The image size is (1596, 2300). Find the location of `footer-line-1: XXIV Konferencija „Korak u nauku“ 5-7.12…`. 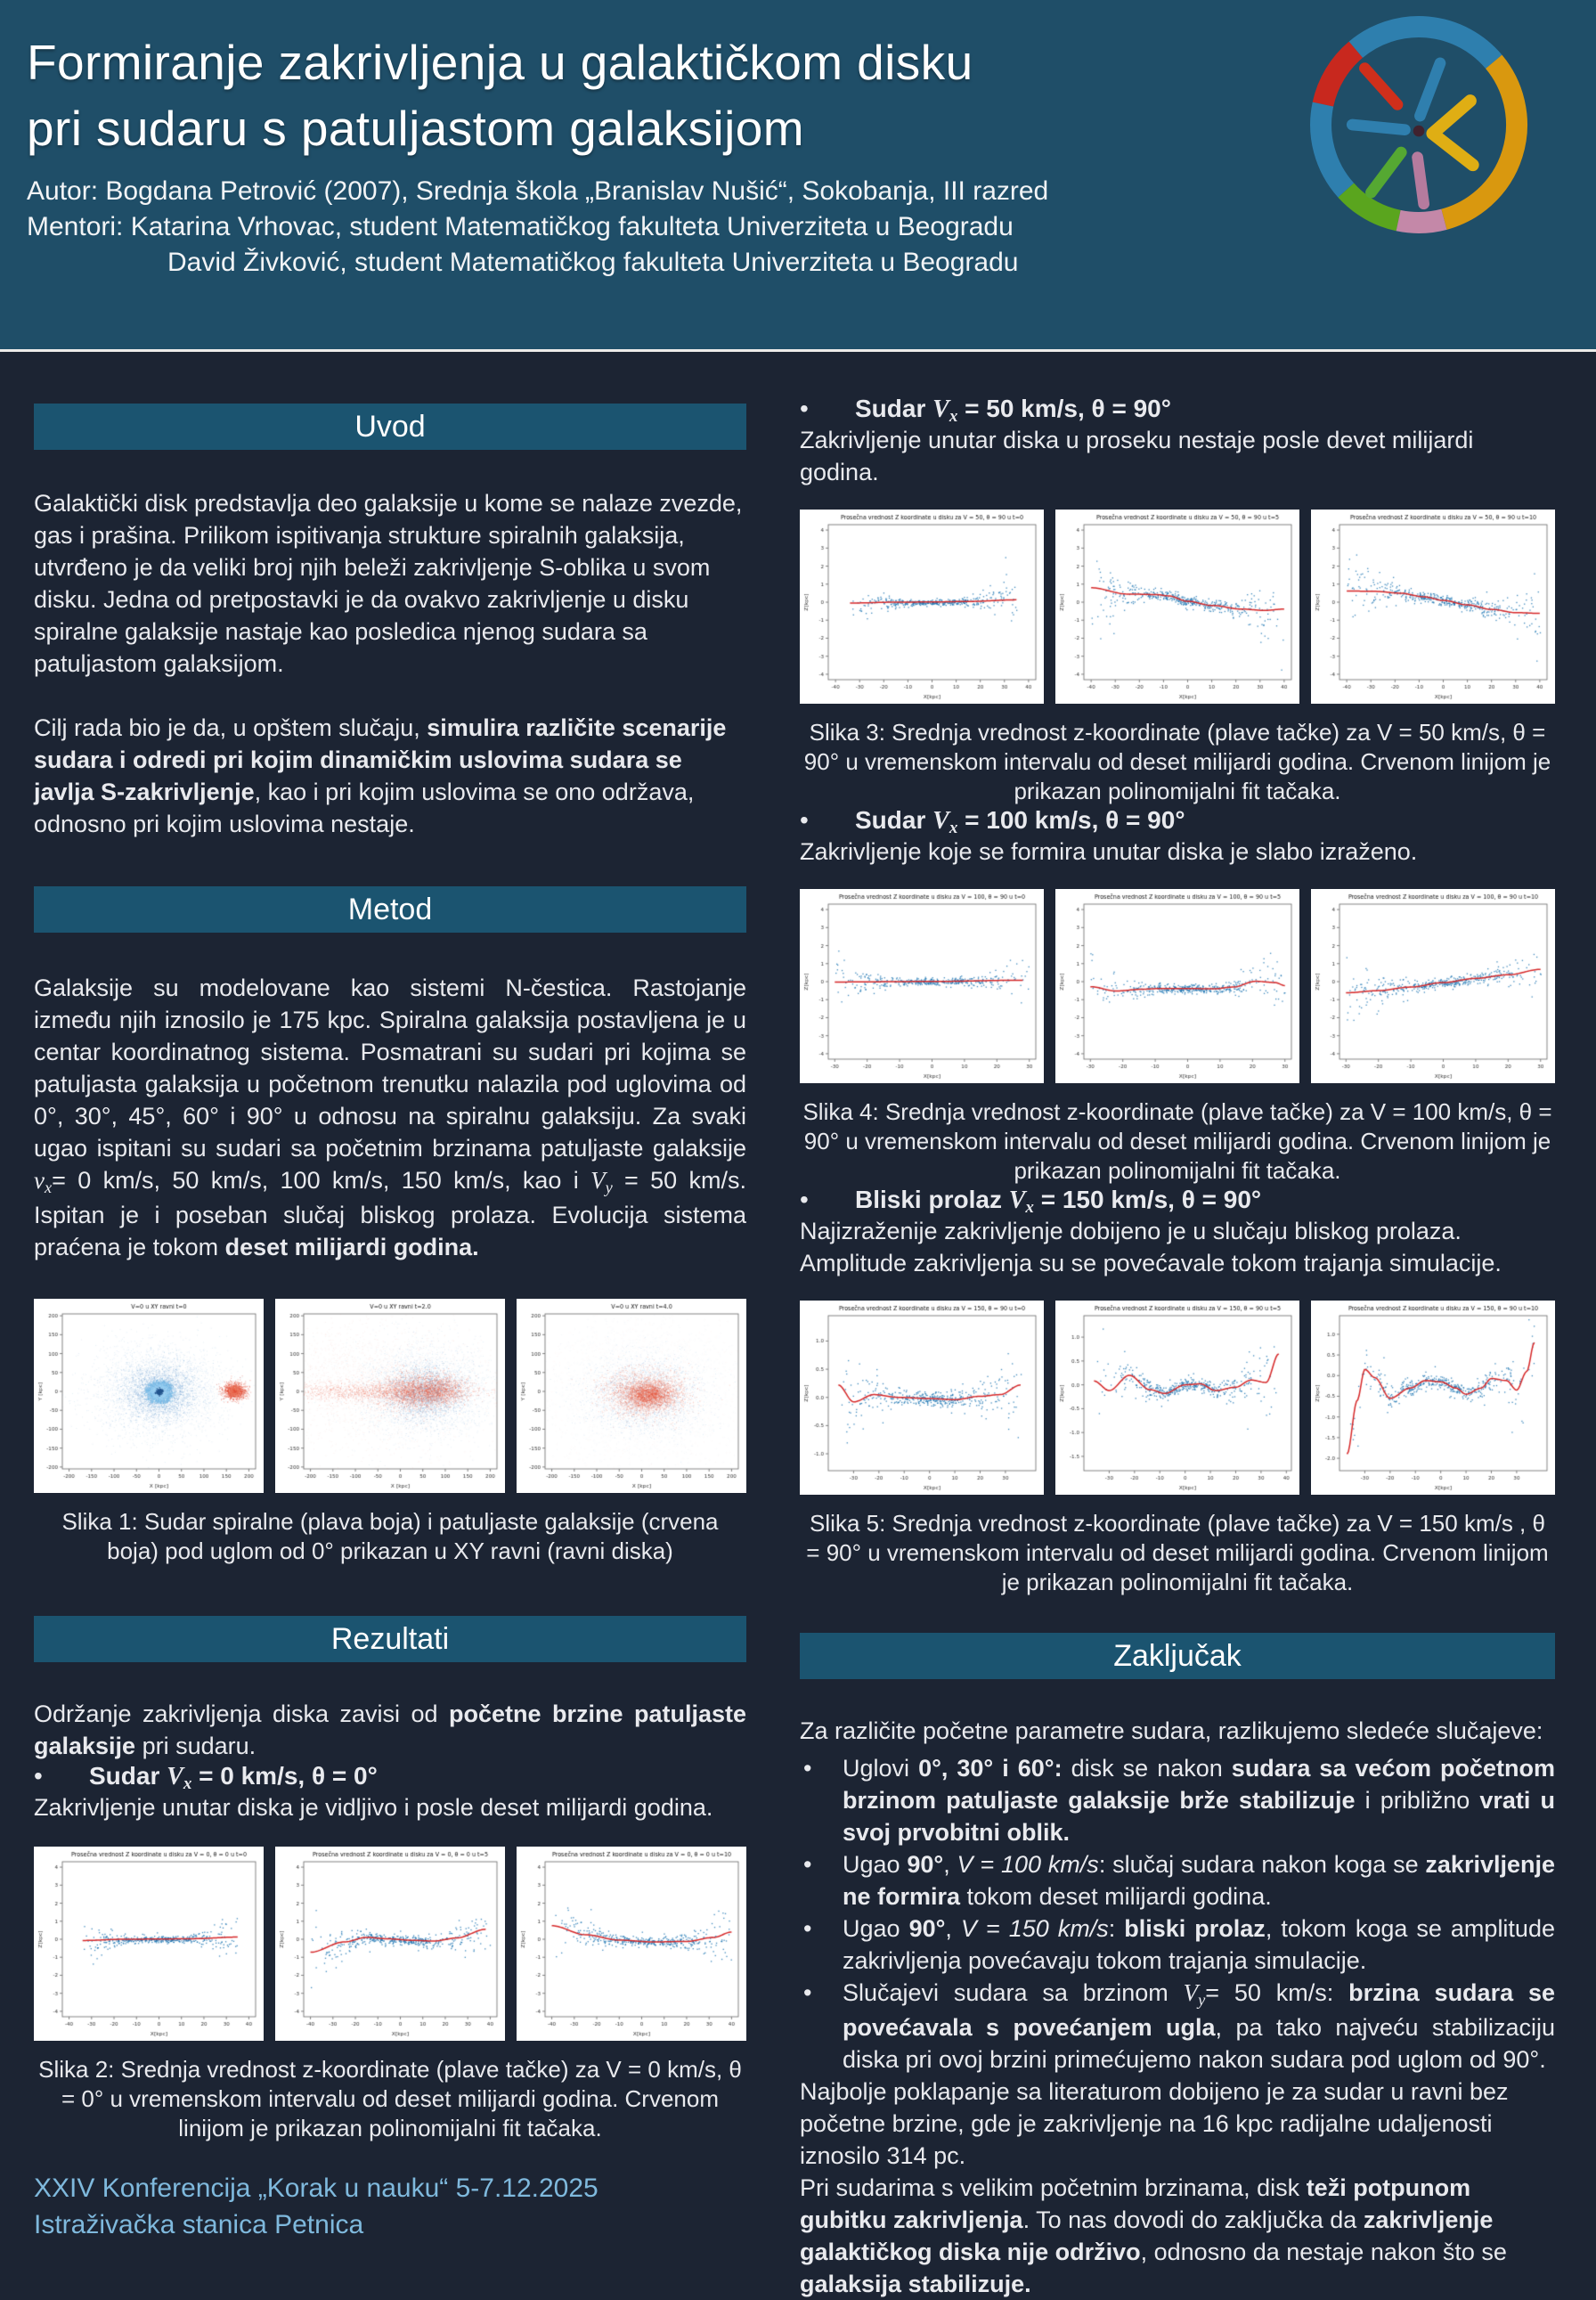

footer-line-1: XXIV Konferencija „Korak u nauku“ 5-7.12… is located at coordinates (316, 2188).